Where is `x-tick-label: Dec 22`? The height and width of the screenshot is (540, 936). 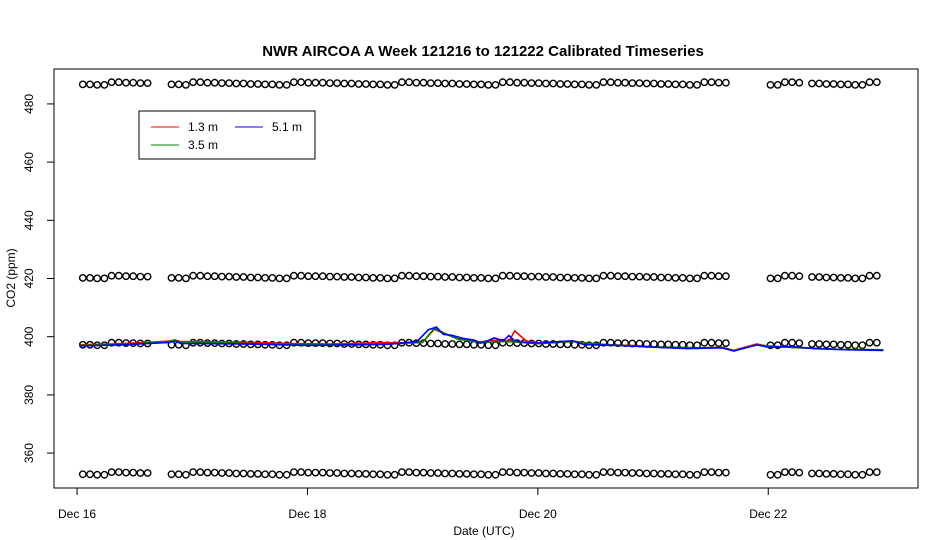 x-tick-label: Dec 22 is located at coordinates (768, 514).